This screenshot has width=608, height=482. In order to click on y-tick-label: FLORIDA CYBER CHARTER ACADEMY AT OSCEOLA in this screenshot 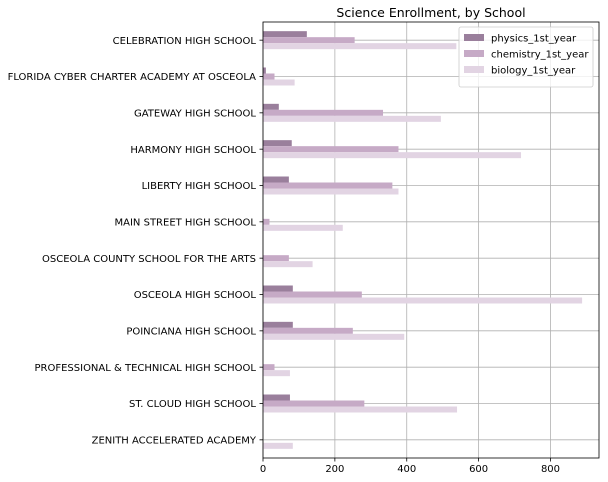, I will do `click(132, 77)`.